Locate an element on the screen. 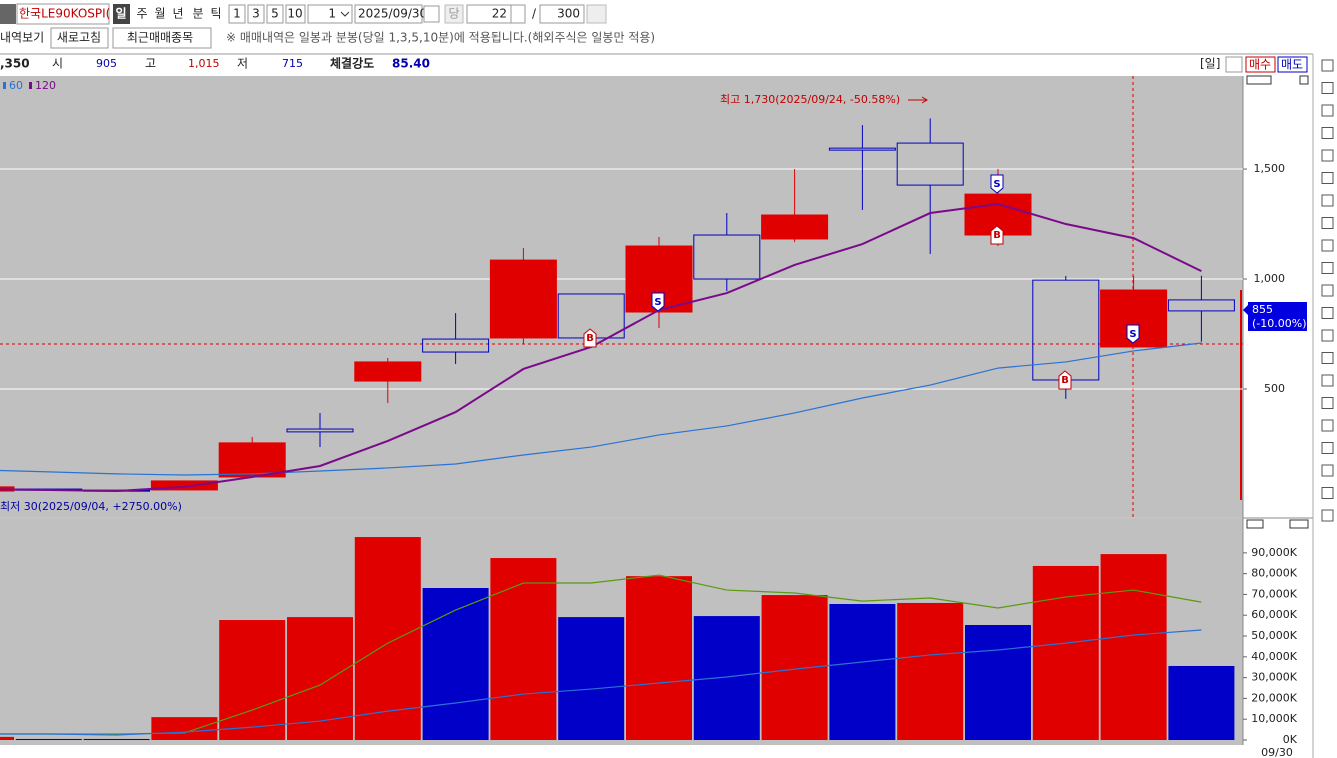 Image resolution: width=1337 pixels, height=758 pixels. spinner is located at coordinates (518, 14).